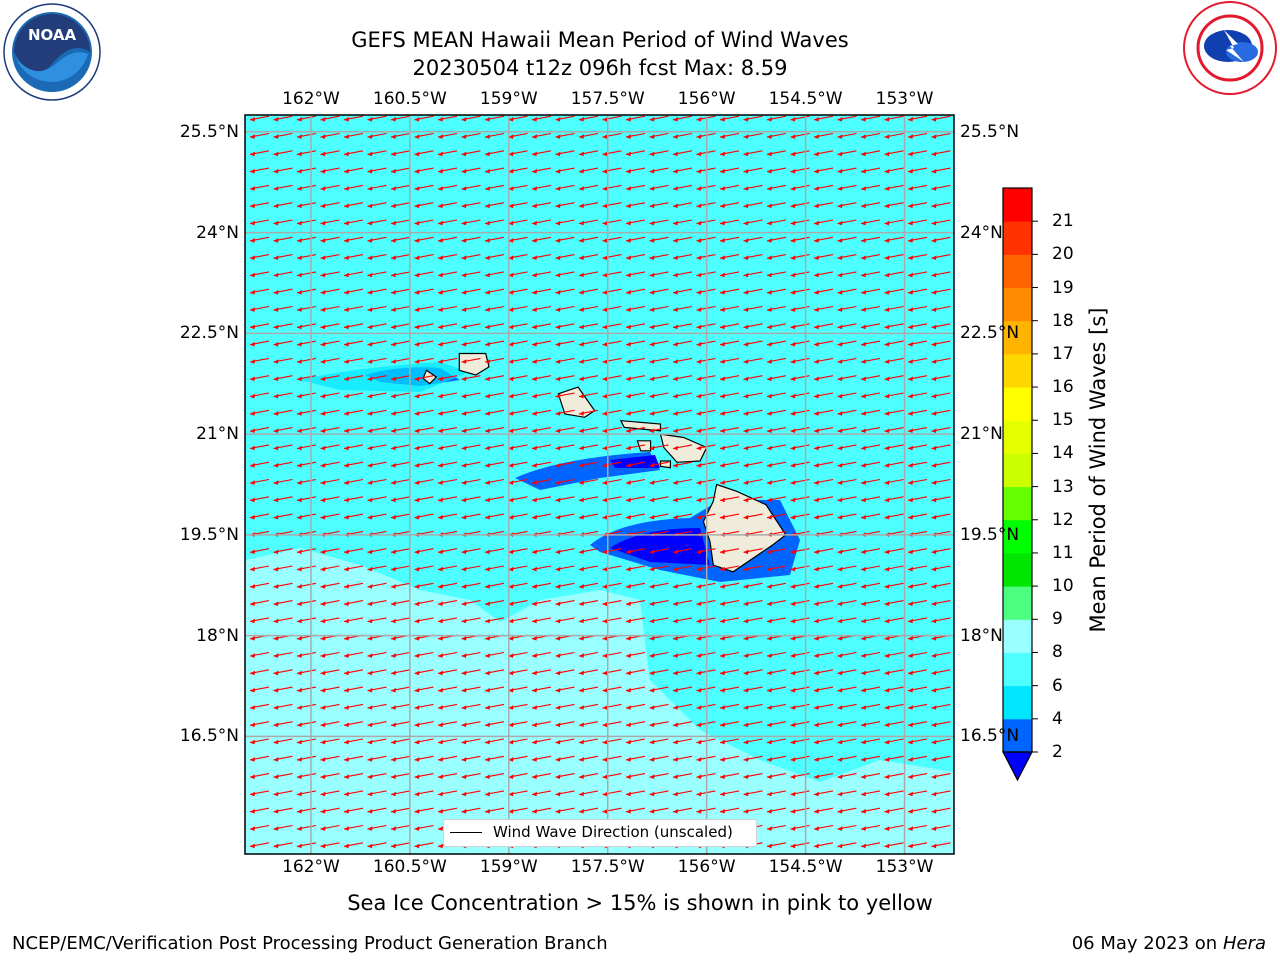  Describe the element at coordinates (981, 232) in the screenshot. I see `lat-tick-label-right: 24°N` at that location.